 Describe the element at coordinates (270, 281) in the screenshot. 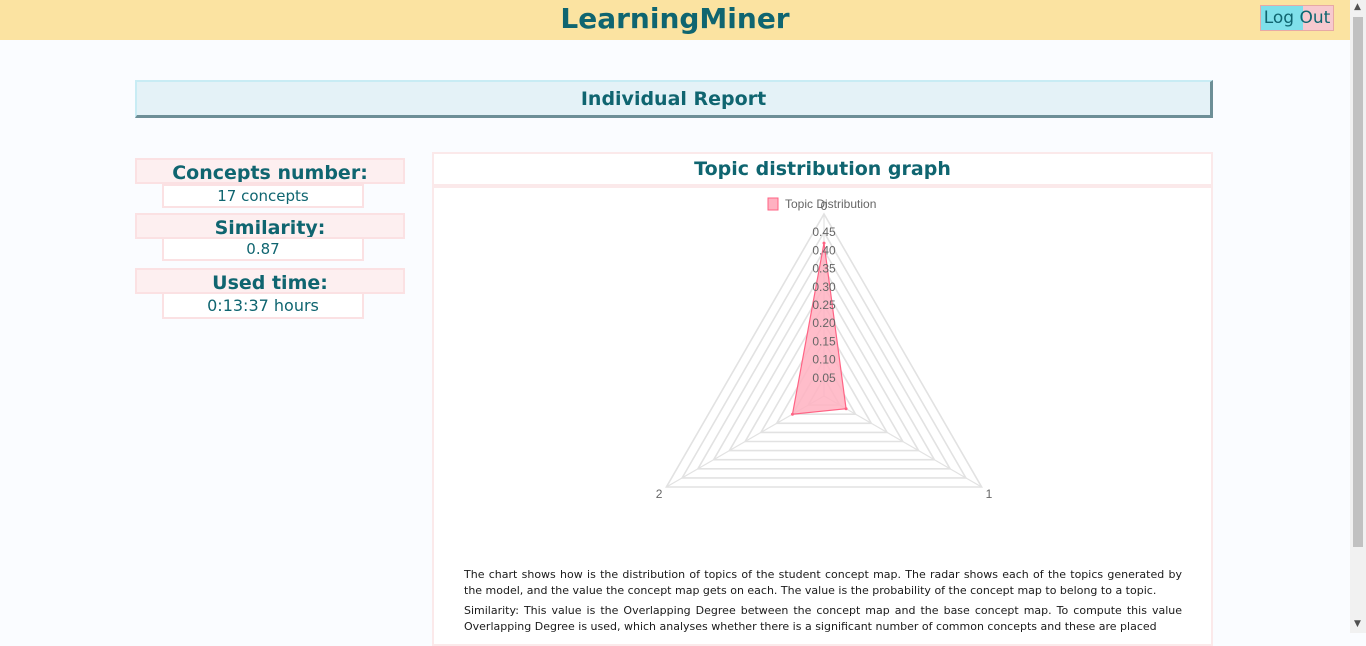

I see `used-time-label: Used time:` at that location.